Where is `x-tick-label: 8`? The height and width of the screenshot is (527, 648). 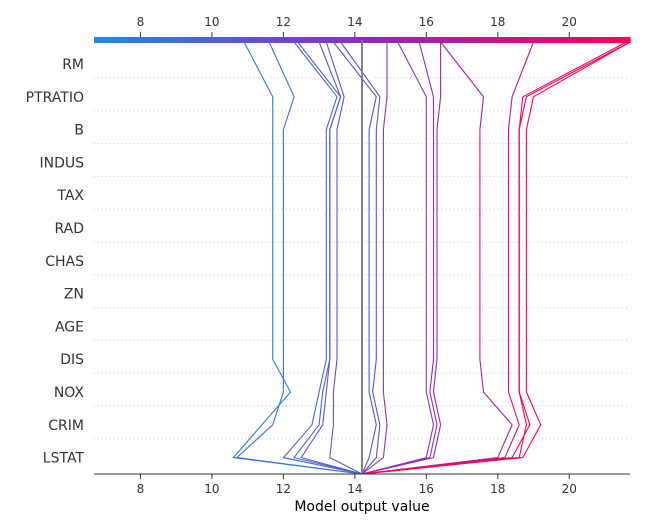 x-tick-label: 8 is located at coordinates (141, 489).